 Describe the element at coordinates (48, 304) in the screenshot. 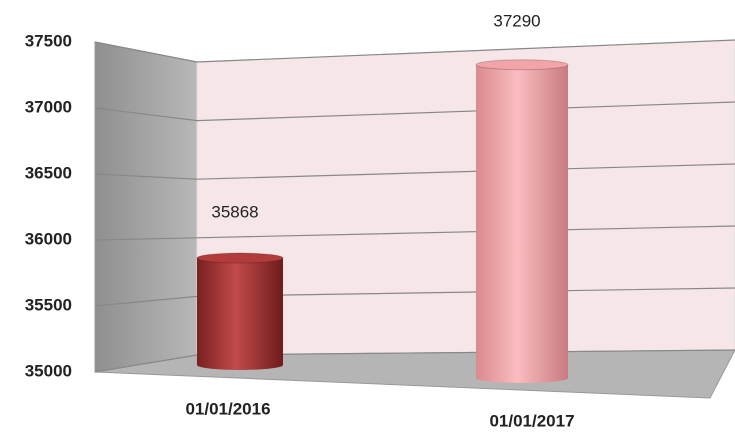

I see `y-tick-label: 35500` at that location.